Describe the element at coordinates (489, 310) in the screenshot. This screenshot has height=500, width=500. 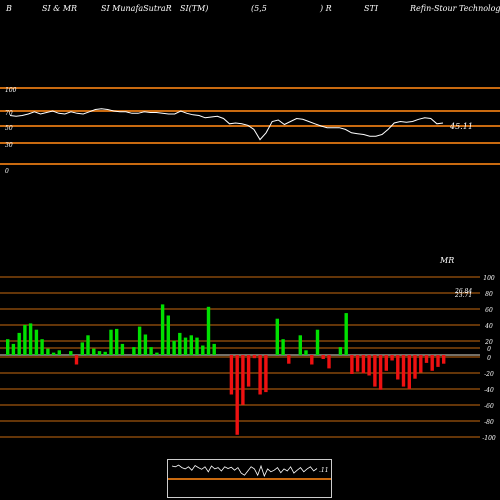
I see `mrsi-tick-label: 60` at that location.